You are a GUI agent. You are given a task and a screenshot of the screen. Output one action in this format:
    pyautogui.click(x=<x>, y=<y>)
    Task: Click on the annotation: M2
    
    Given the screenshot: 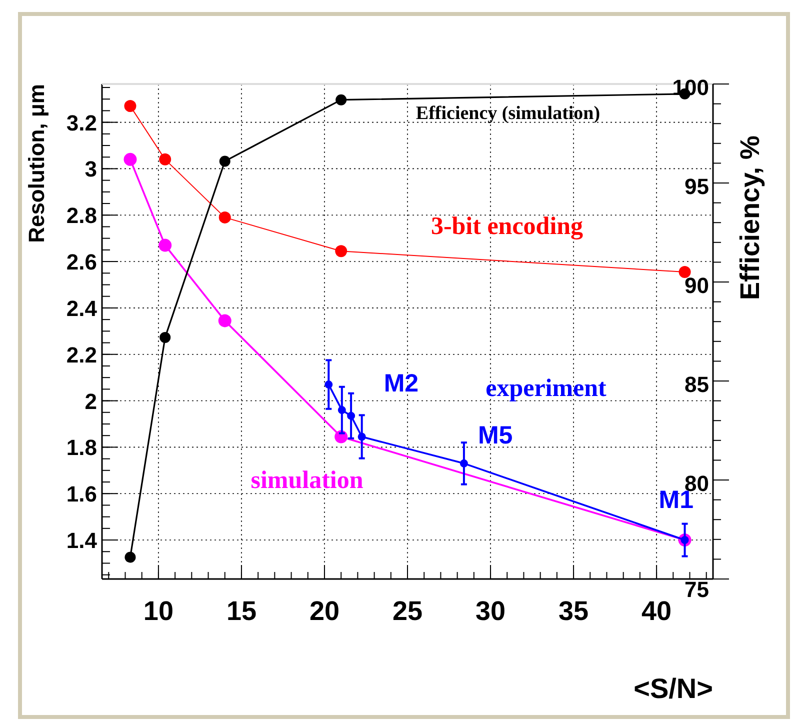 What is the action you would take?
    pyautogui.click(x=401, y=384)
    